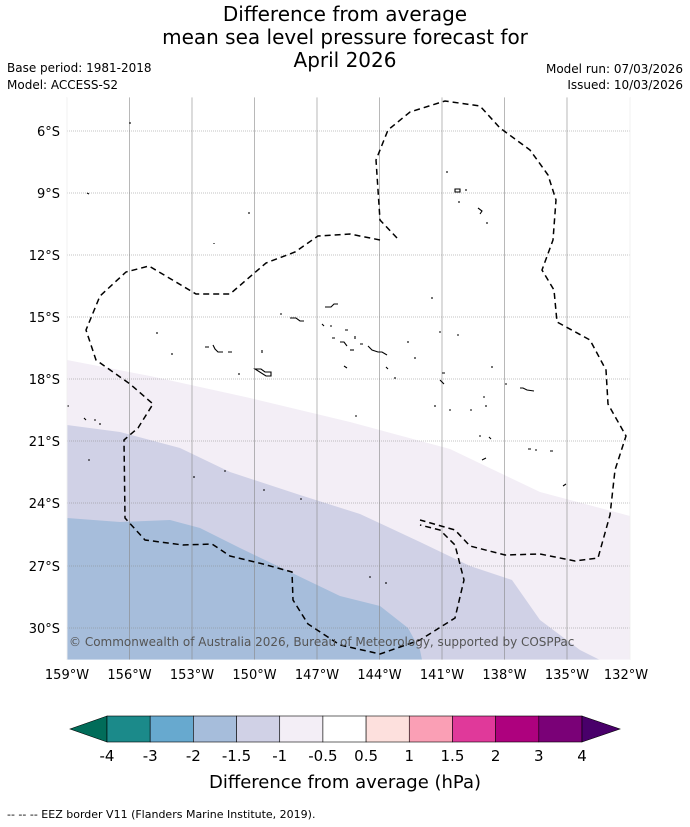 The height and width of the screenshot is (827, 690). I want to click on lat-label: 24°S, so click(44, 504).